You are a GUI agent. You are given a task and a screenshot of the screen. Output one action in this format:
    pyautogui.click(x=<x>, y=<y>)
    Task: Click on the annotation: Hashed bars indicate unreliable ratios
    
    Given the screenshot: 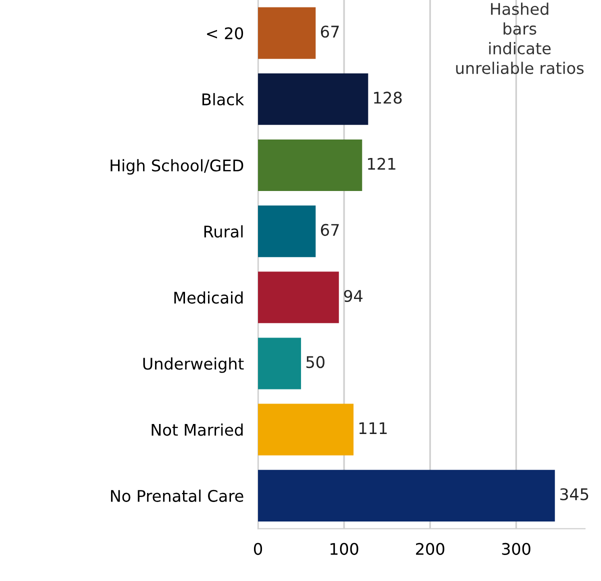 What is the action you would take?
    pyautogui.click(x=520, y=38)
    